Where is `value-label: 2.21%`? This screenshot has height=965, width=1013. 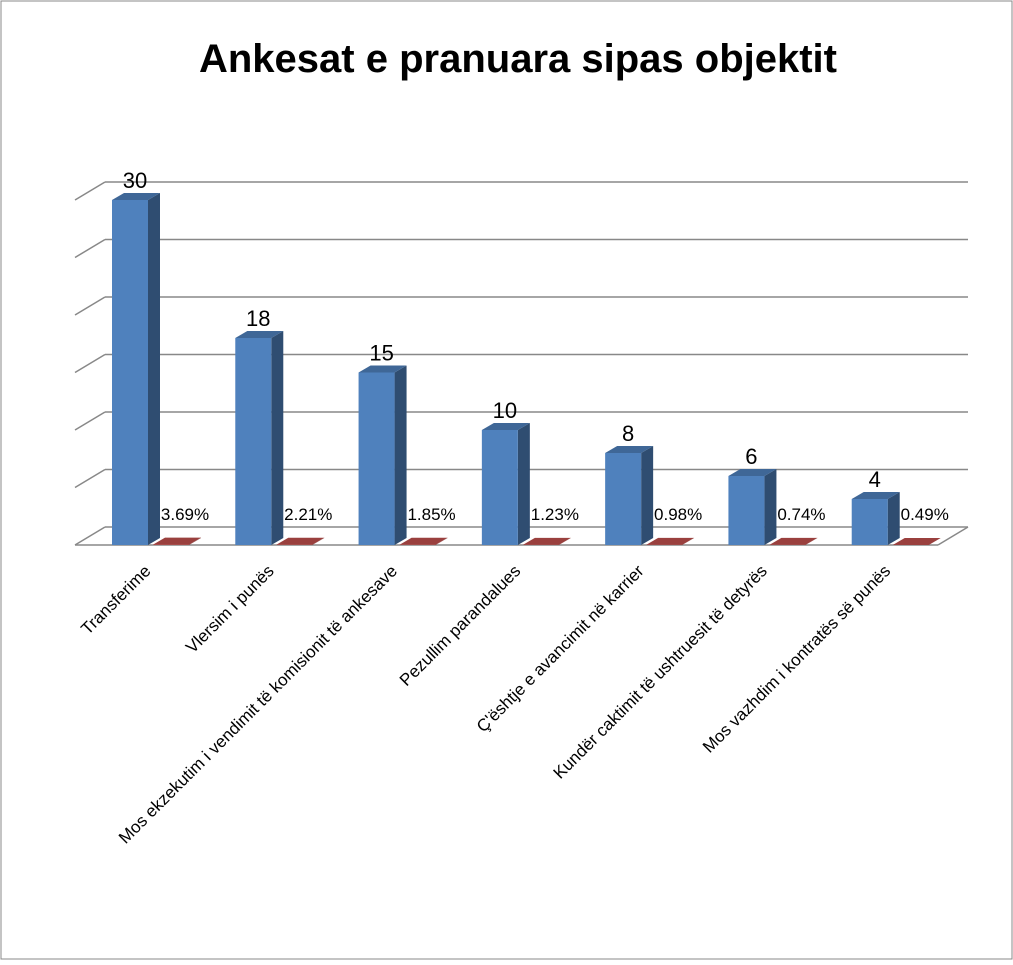
value-label: 2.21% is located at coordinates (308, 514).